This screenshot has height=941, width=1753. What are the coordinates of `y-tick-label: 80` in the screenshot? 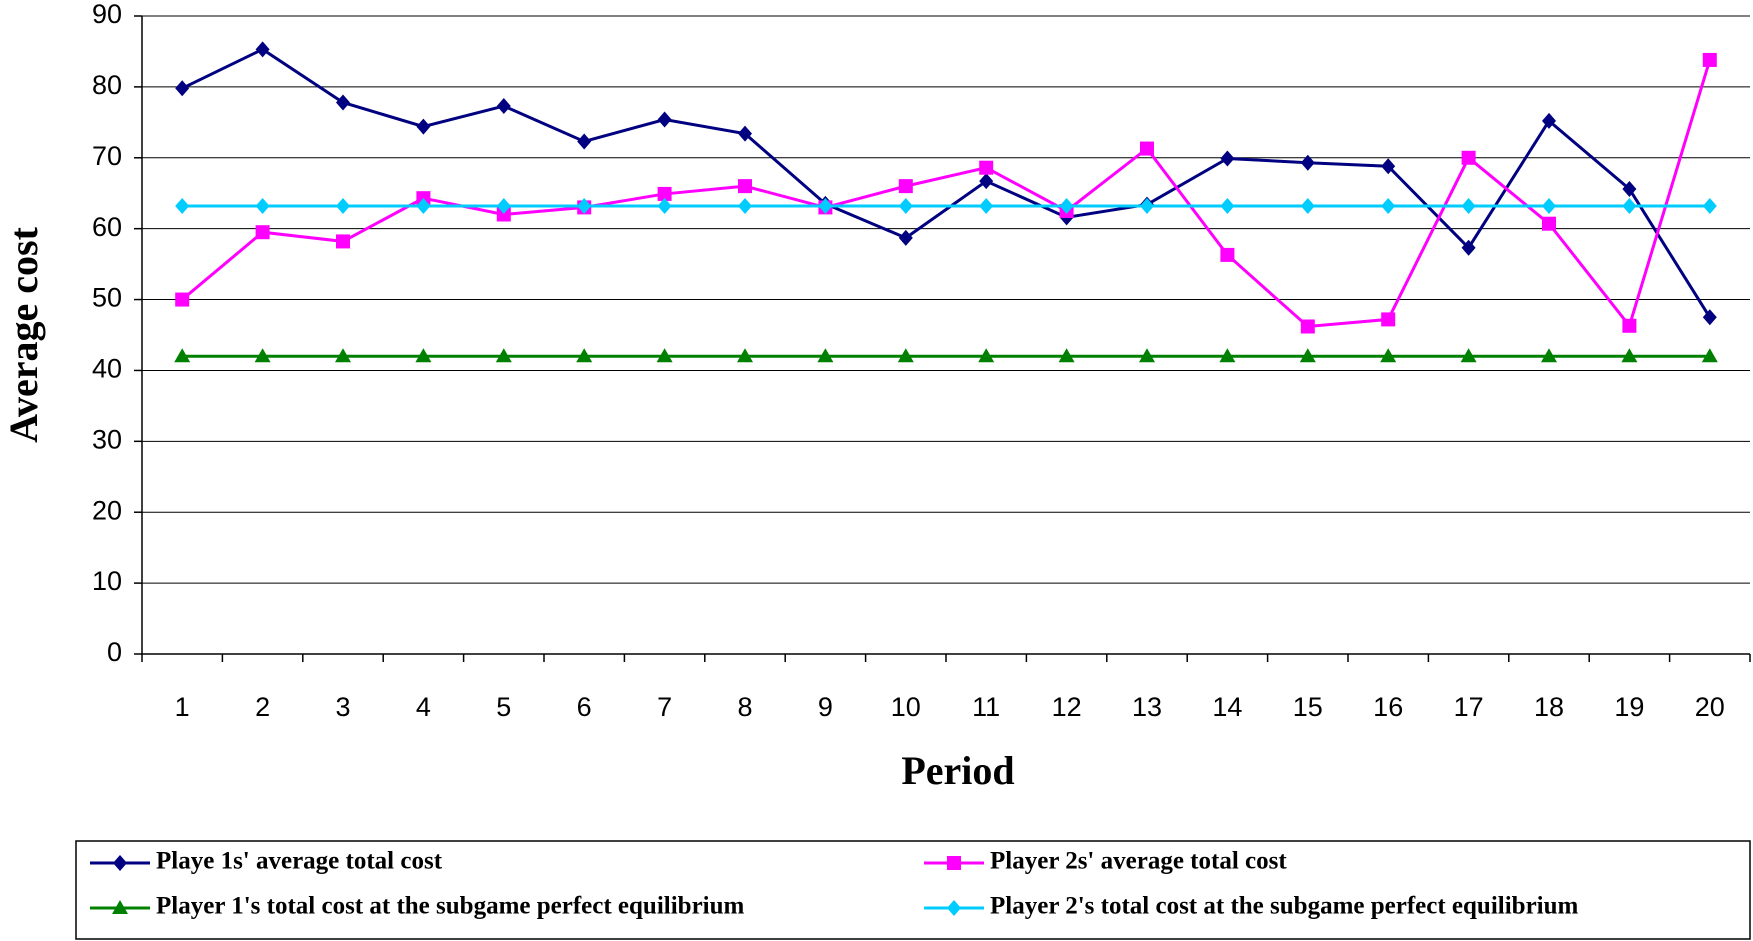 It's located at (107, 85).